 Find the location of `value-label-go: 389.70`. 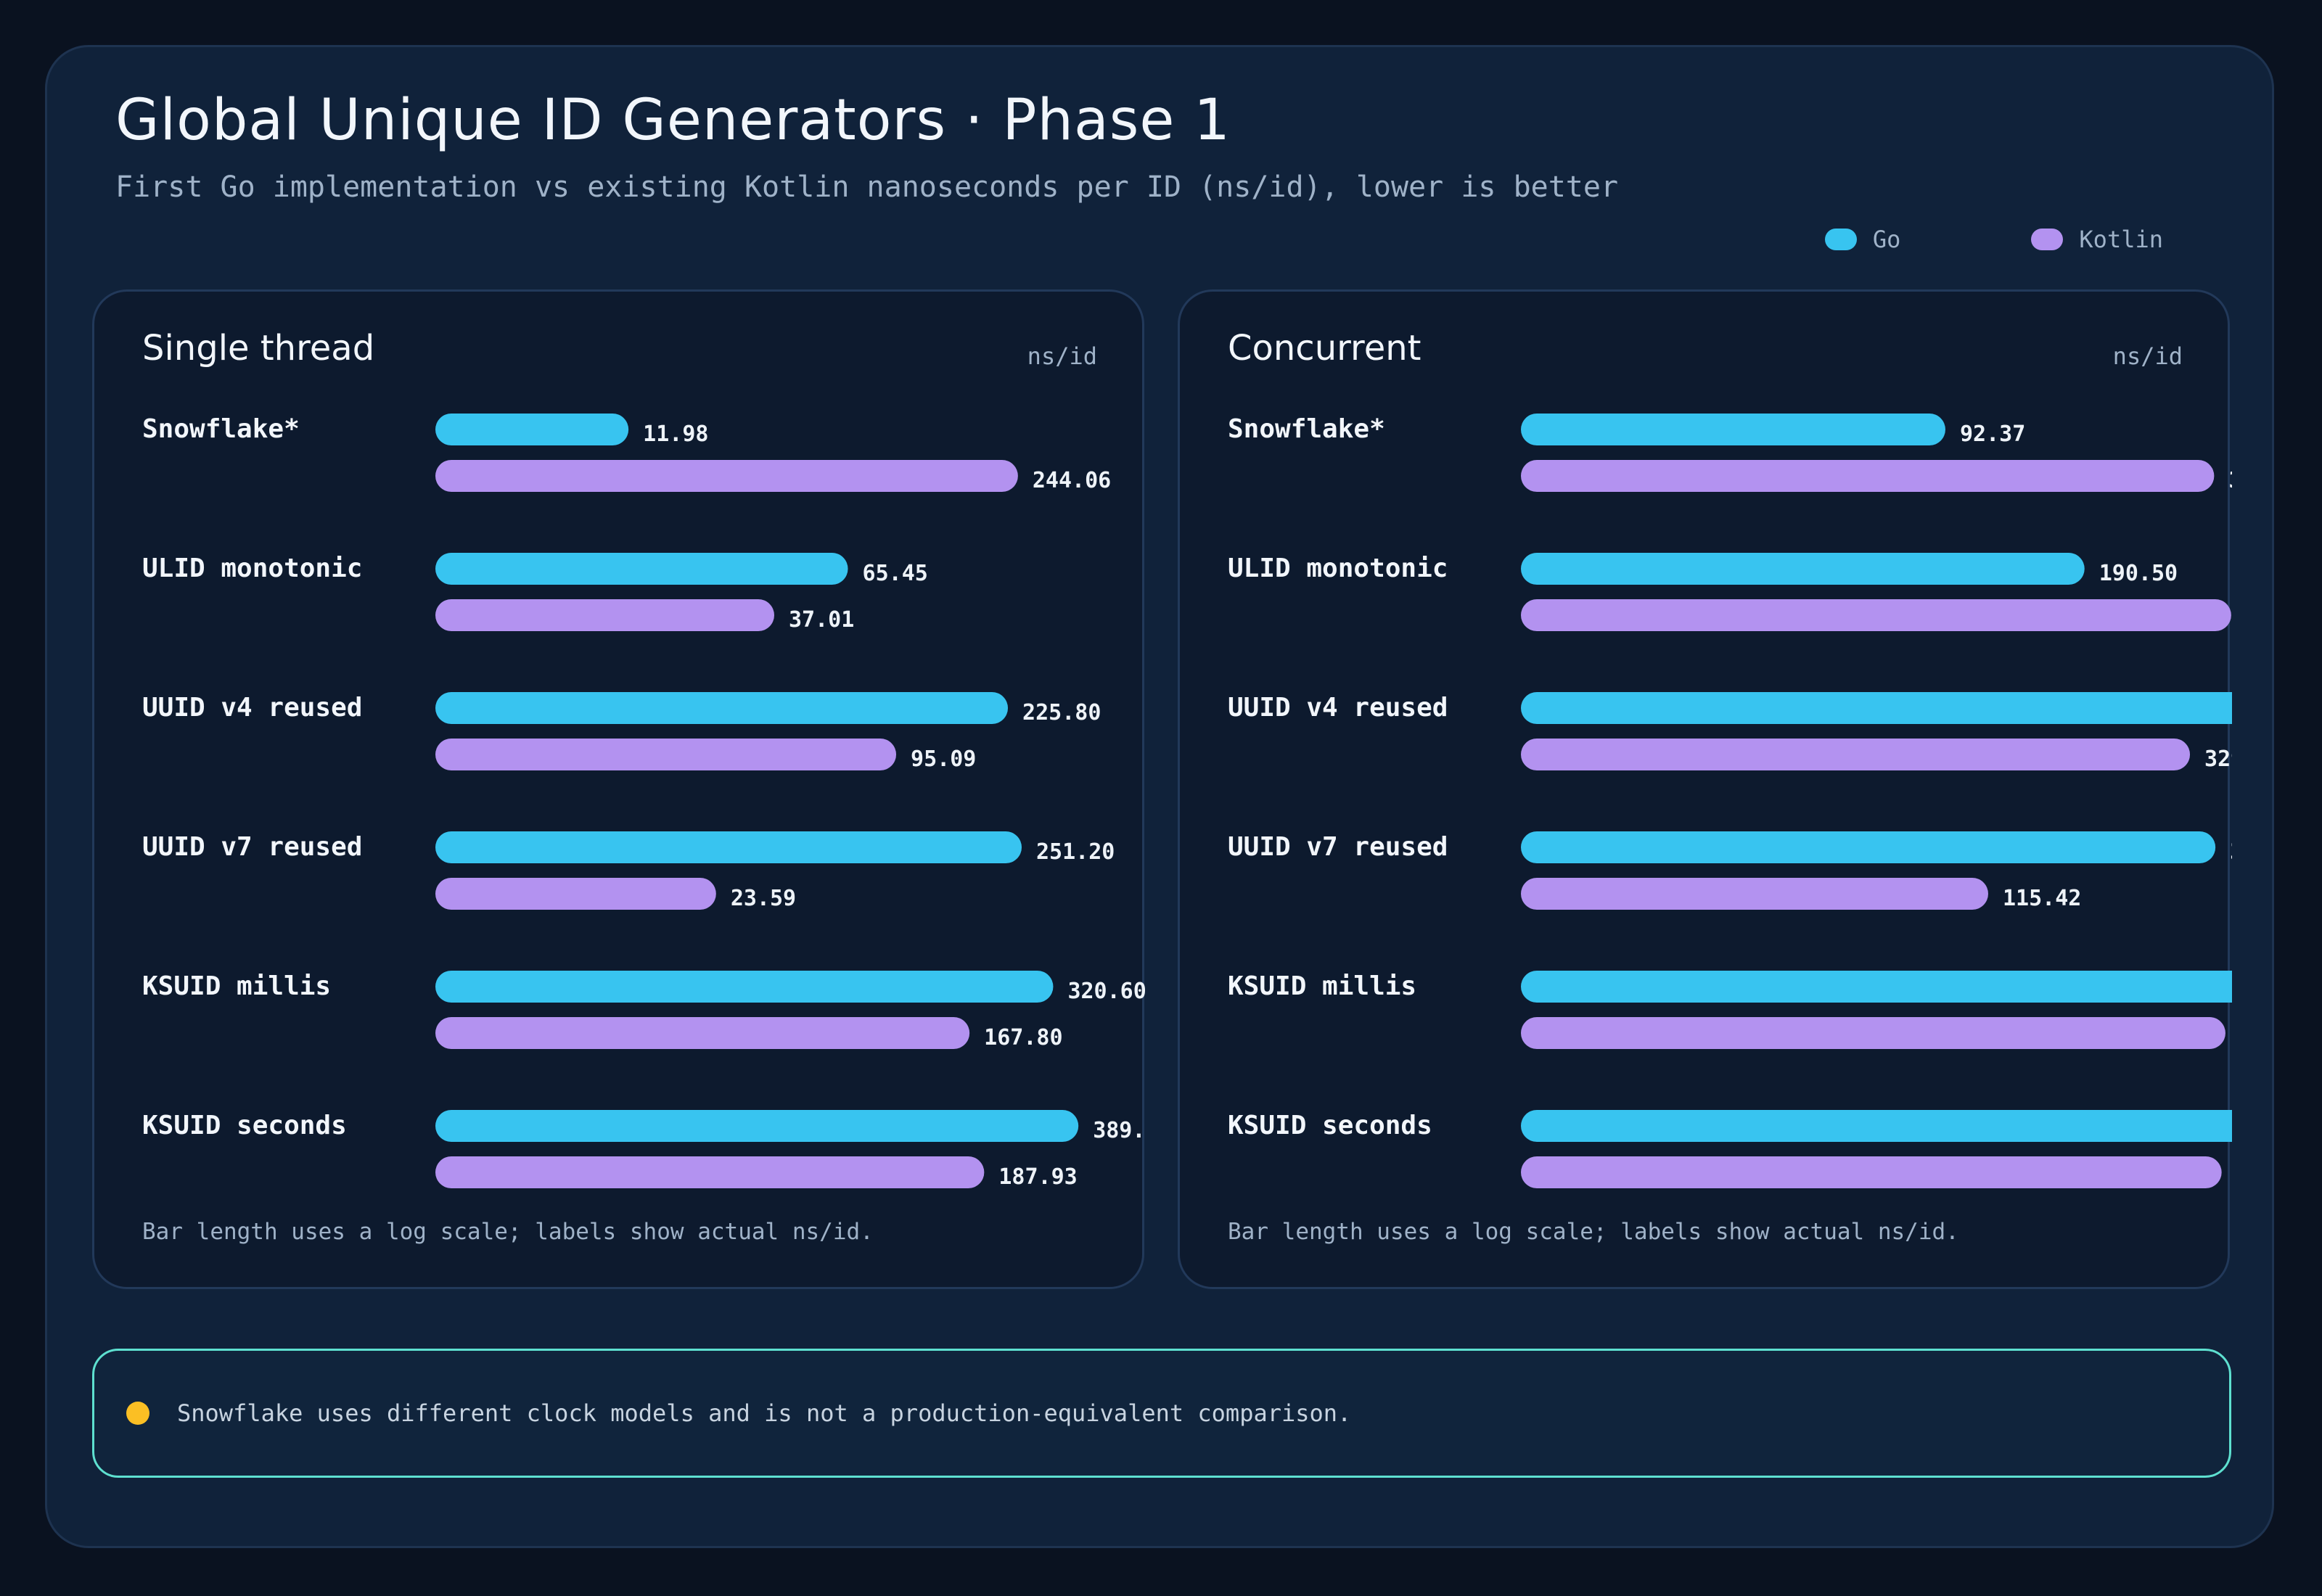

value-label-go: 389.70 is located at coordinates (1119, 1131).